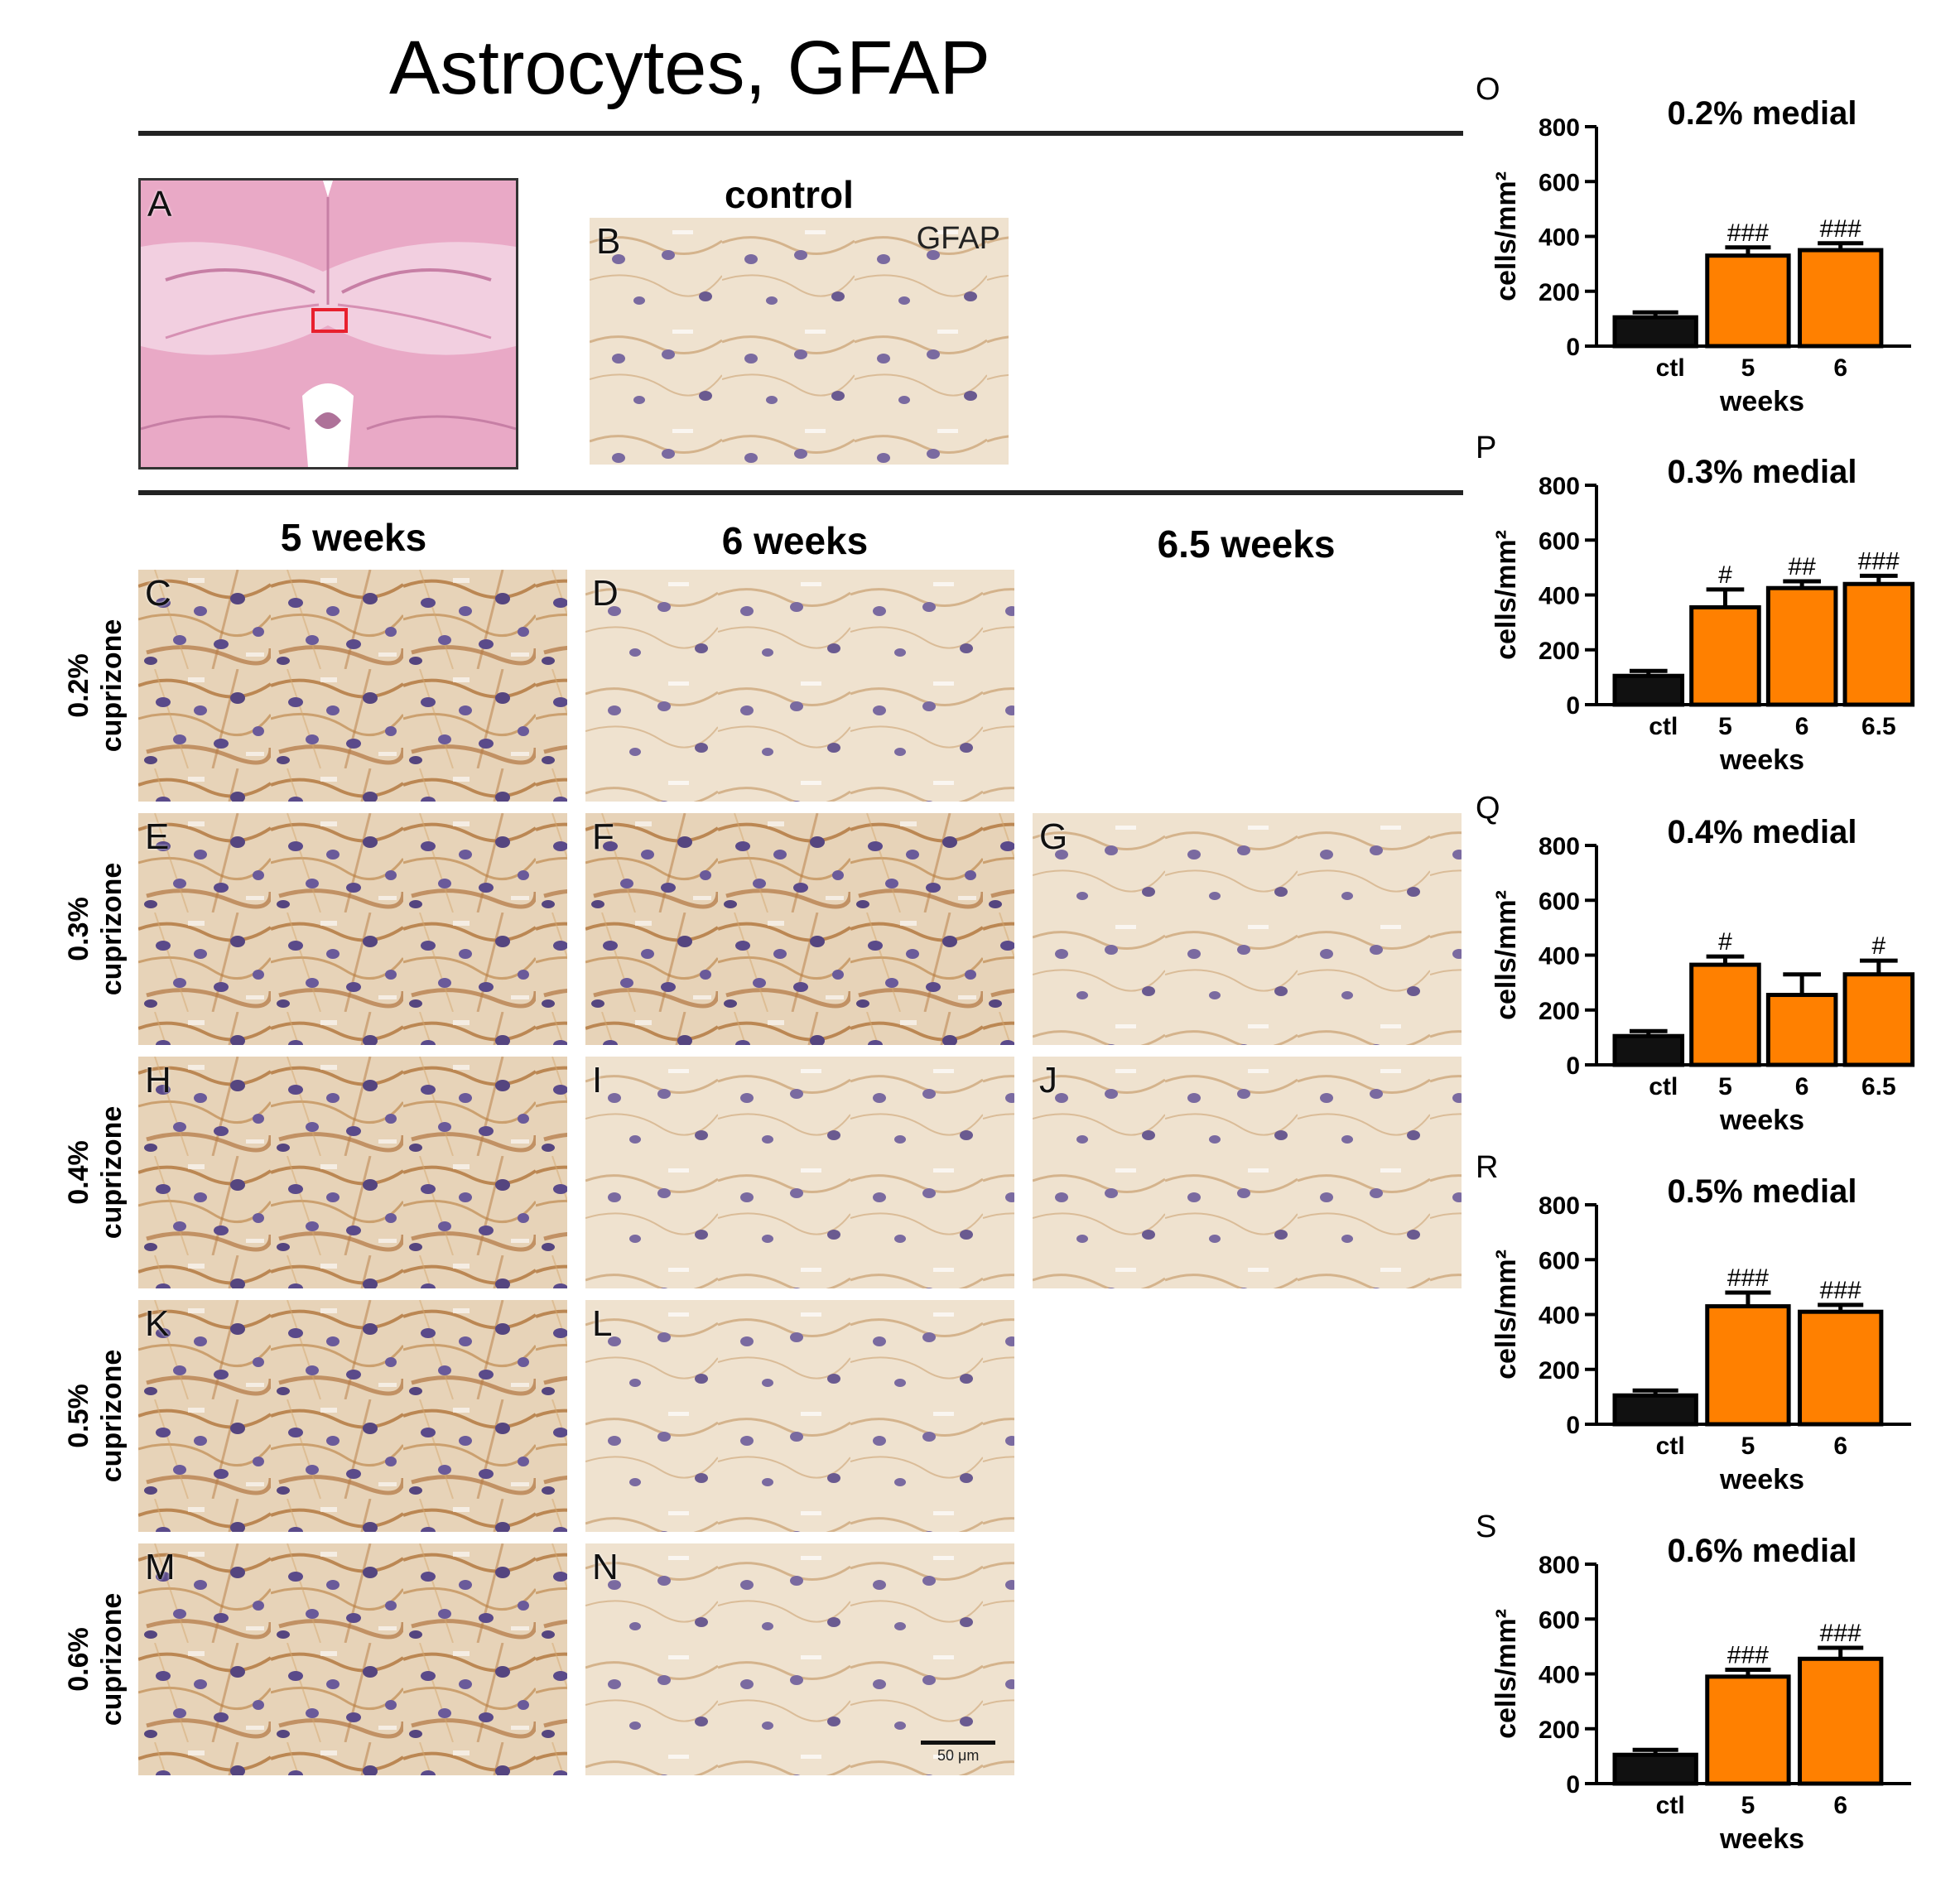  I want to click on panel-b-control: B GFAP, so click(799, 341).